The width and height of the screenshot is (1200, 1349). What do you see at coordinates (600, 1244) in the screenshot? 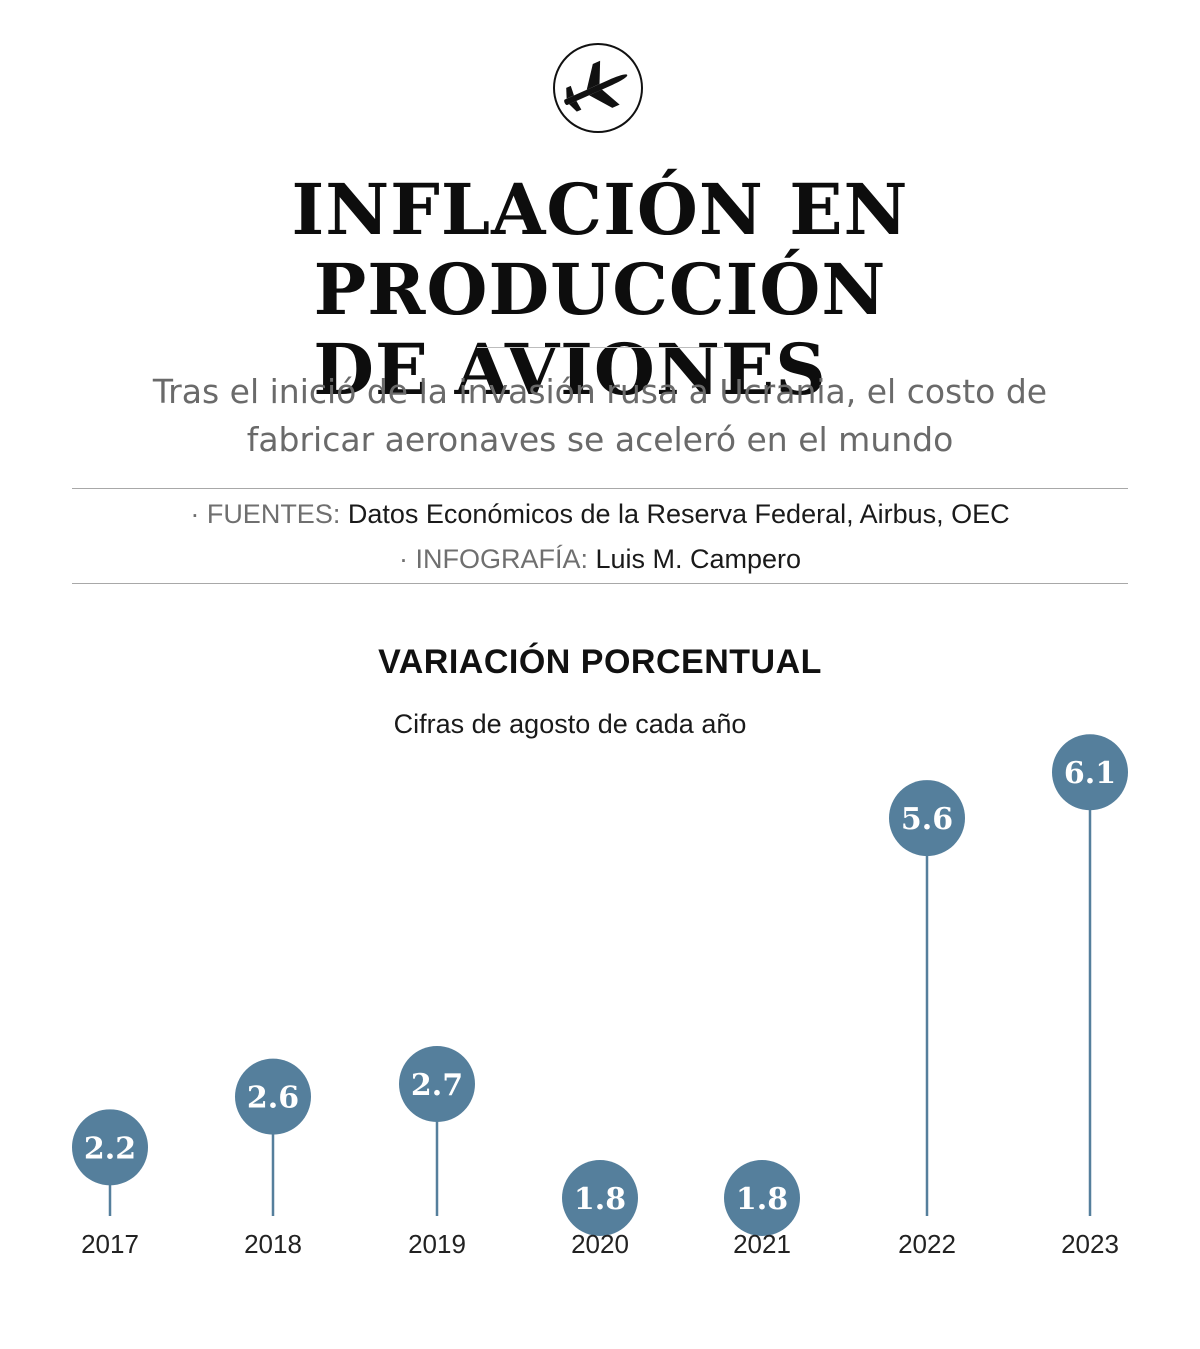
I see `x-tick-label: 2020` at bounding box center [600, 1244].